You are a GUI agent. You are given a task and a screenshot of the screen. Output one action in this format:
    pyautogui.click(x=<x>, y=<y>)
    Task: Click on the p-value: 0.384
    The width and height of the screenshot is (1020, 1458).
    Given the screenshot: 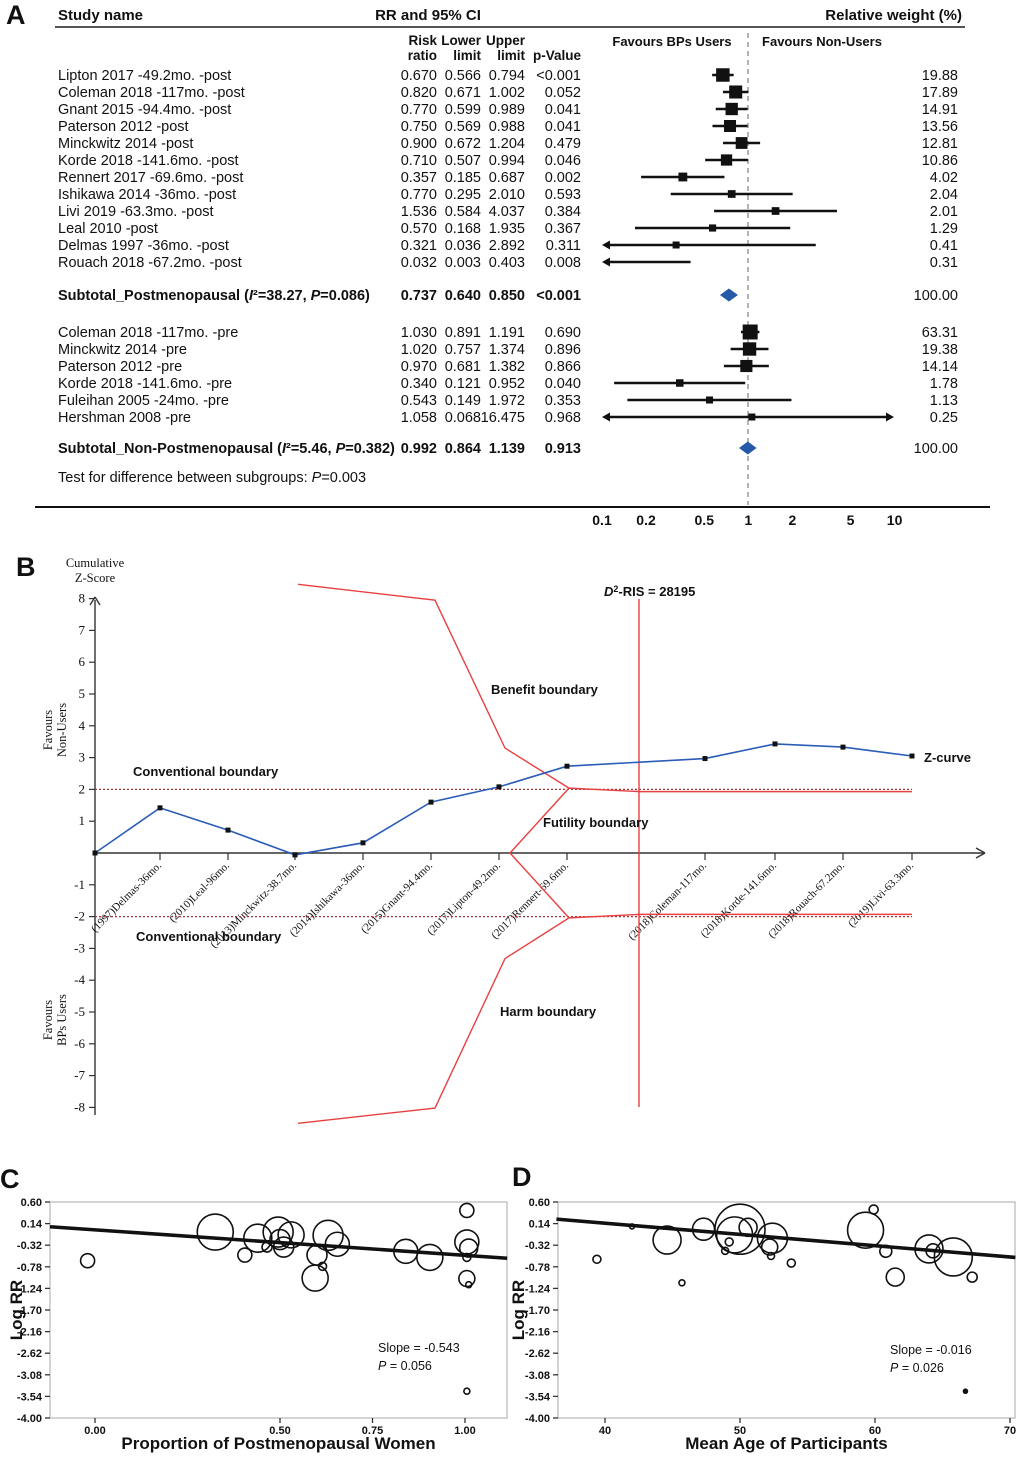 What is the action you would take?
    pyautogui.click(x=563, y=212)
    